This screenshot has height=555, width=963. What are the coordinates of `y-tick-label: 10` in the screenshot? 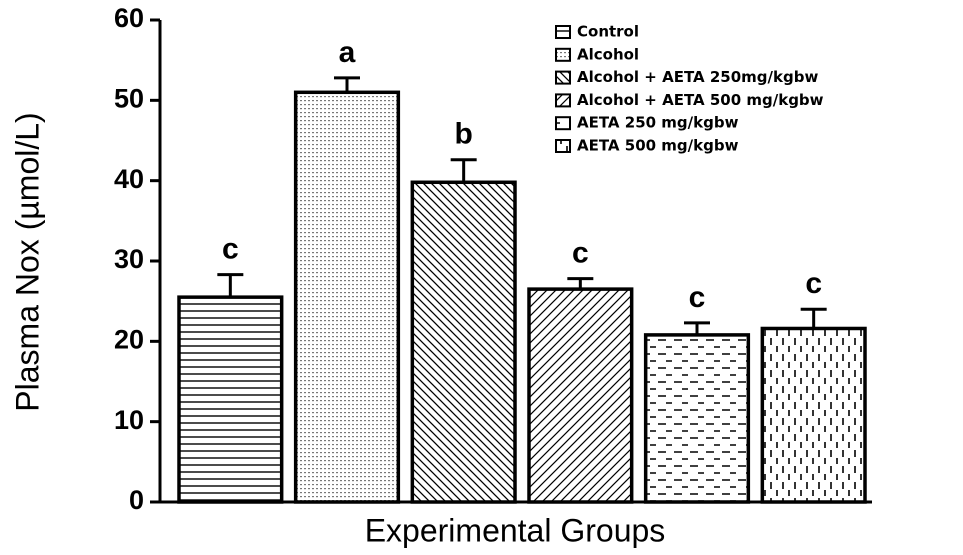 It's located at (129, 420).